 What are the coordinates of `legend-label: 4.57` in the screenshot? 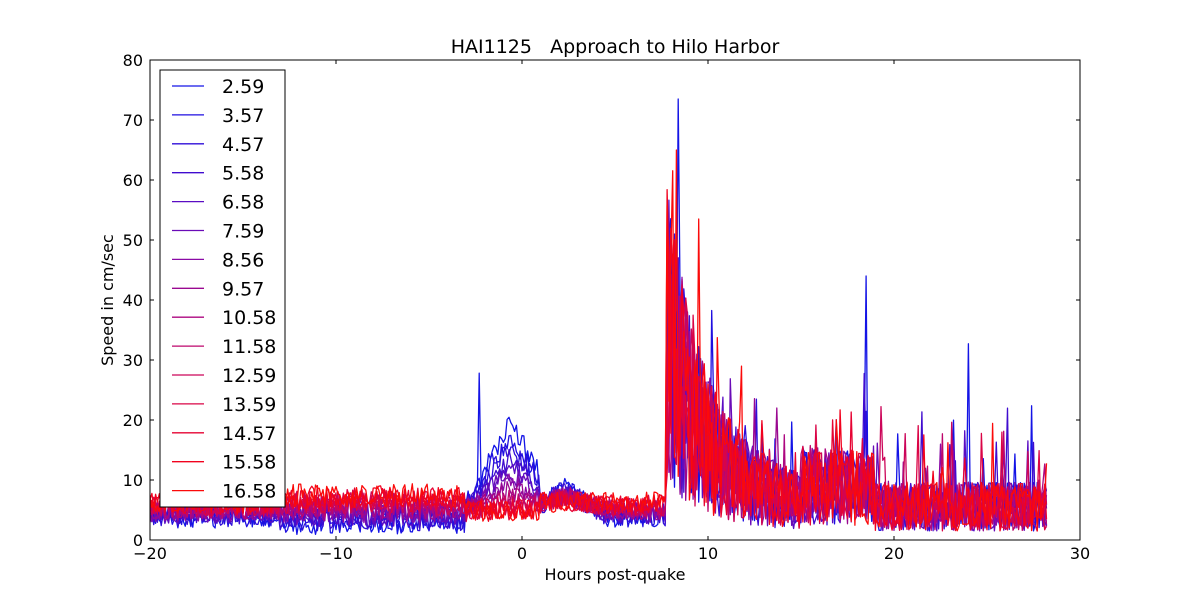 It's located at (243, 145).